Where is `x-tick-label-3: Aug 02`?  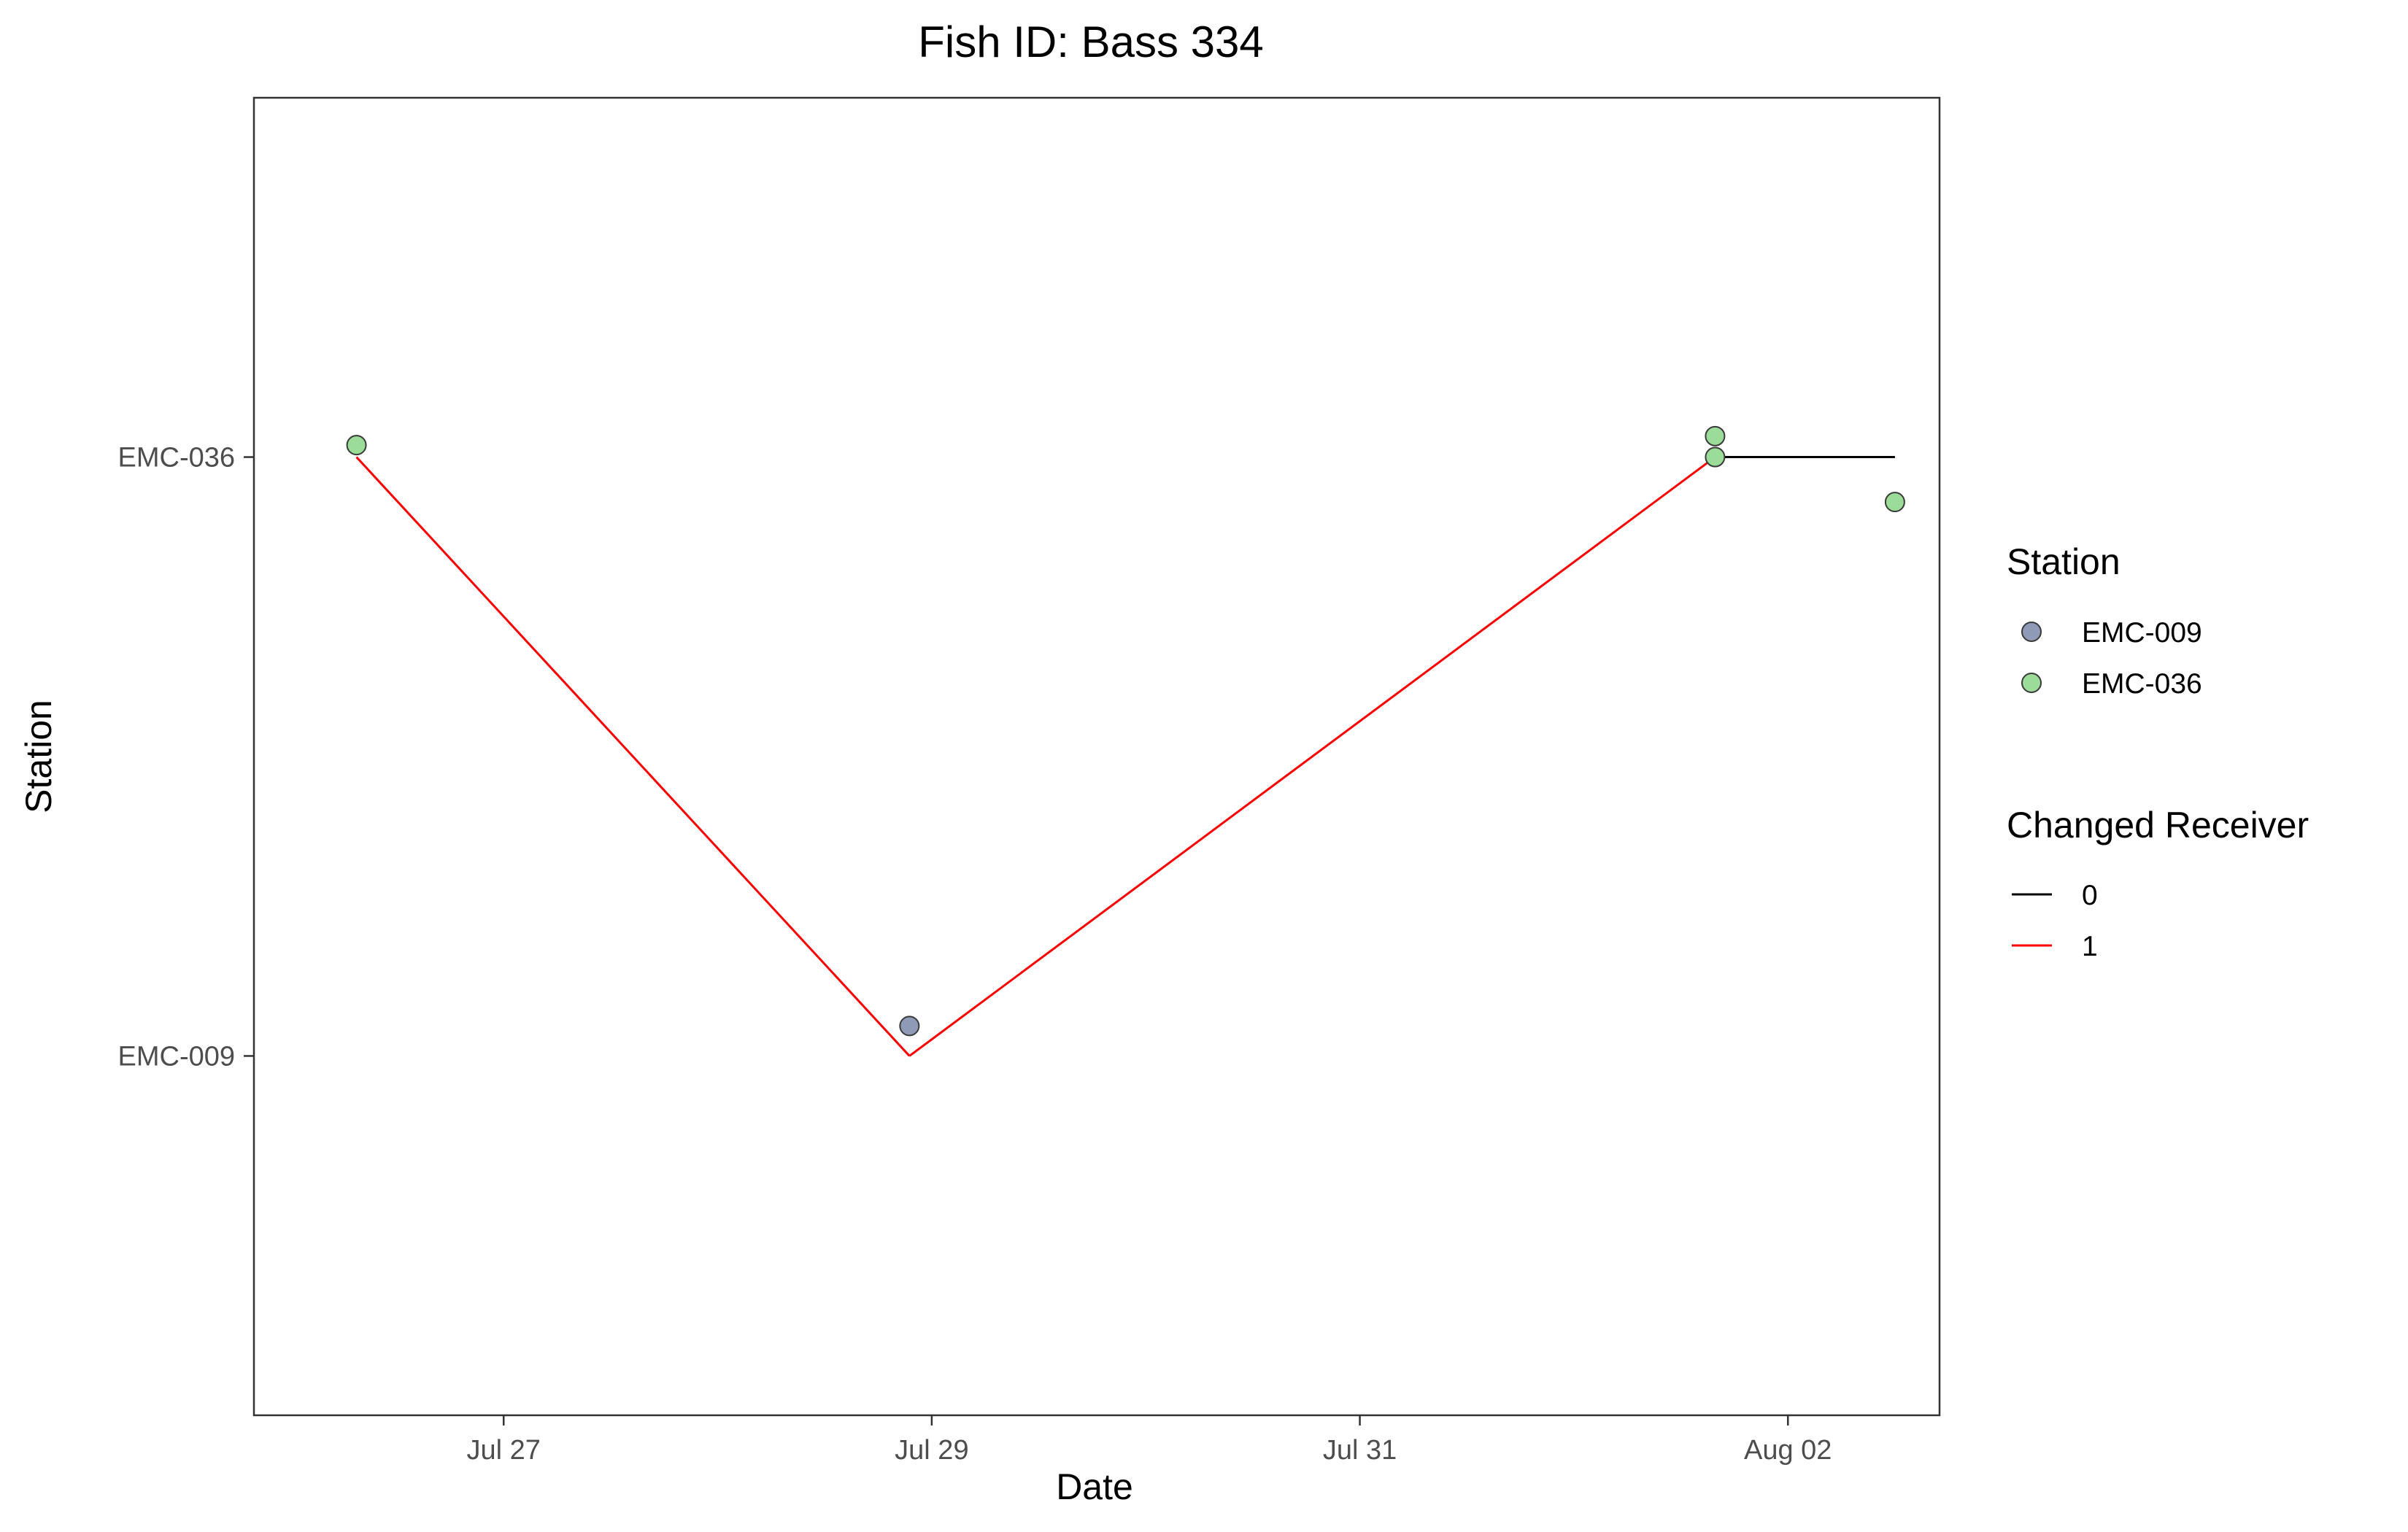 x-tick-label-3: Aug 02 is located at coordinates (1788, 1451).